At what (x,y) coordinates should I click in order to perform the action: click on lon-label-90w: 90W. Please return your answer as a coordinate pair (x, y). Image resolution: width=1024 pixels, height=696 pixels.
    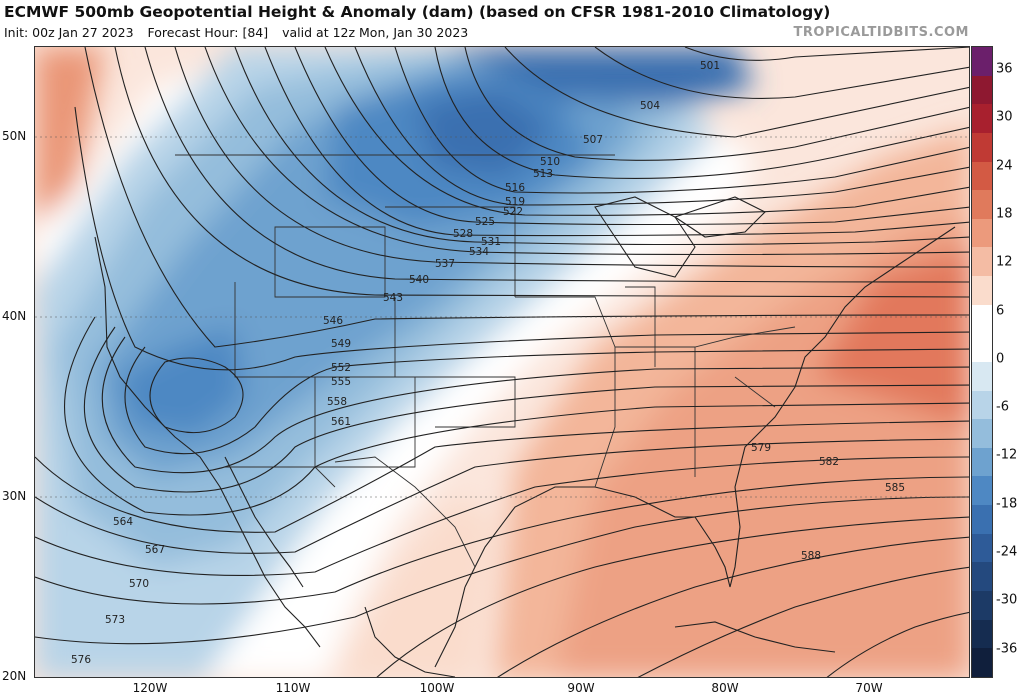
    Looking at the image, I should click on (581, 688).